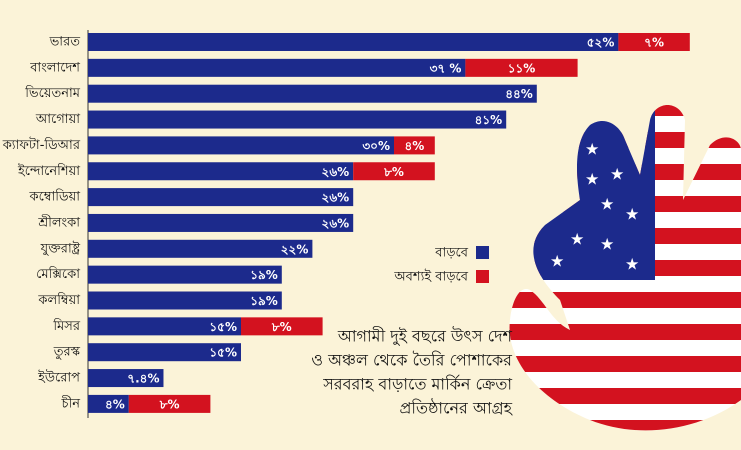 This screenshot has width=741, height=450. Describe the element at coordinates (456, 408) in the screenshot. I see `annotation: প্রতিষ্ঠানের আগ্রহ` at that location.